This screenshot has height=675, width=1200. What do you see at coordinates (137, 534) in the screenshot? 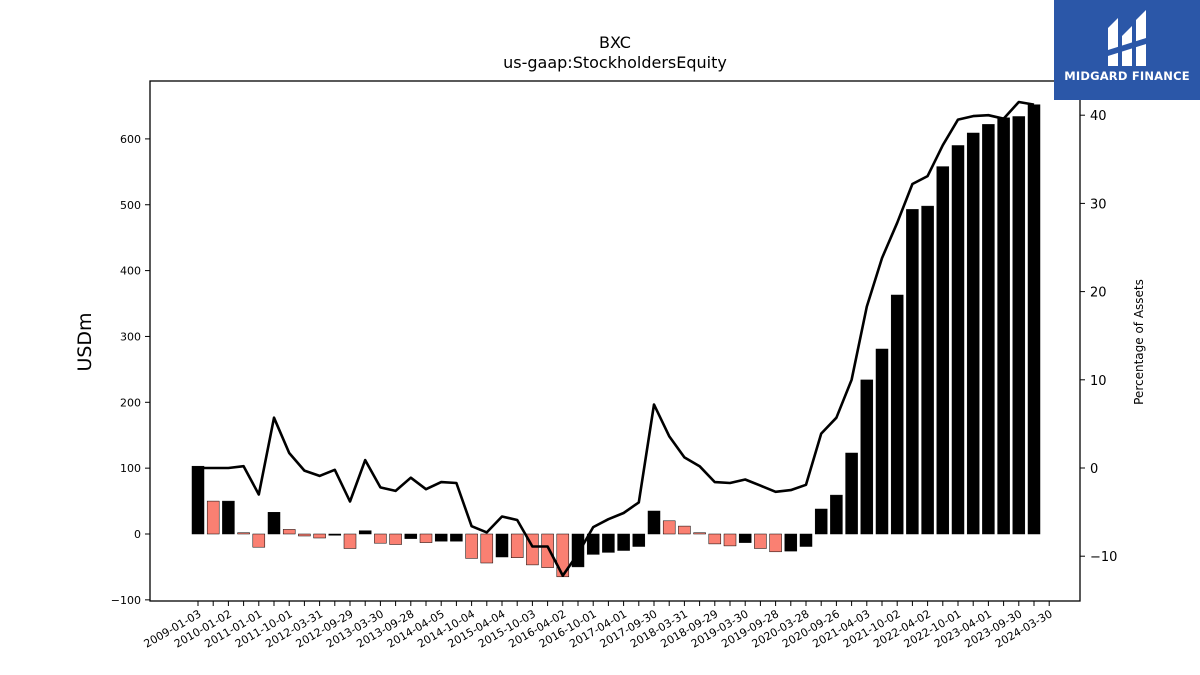
I see `y-tick-label: 0` at bounding box center [137, 534].